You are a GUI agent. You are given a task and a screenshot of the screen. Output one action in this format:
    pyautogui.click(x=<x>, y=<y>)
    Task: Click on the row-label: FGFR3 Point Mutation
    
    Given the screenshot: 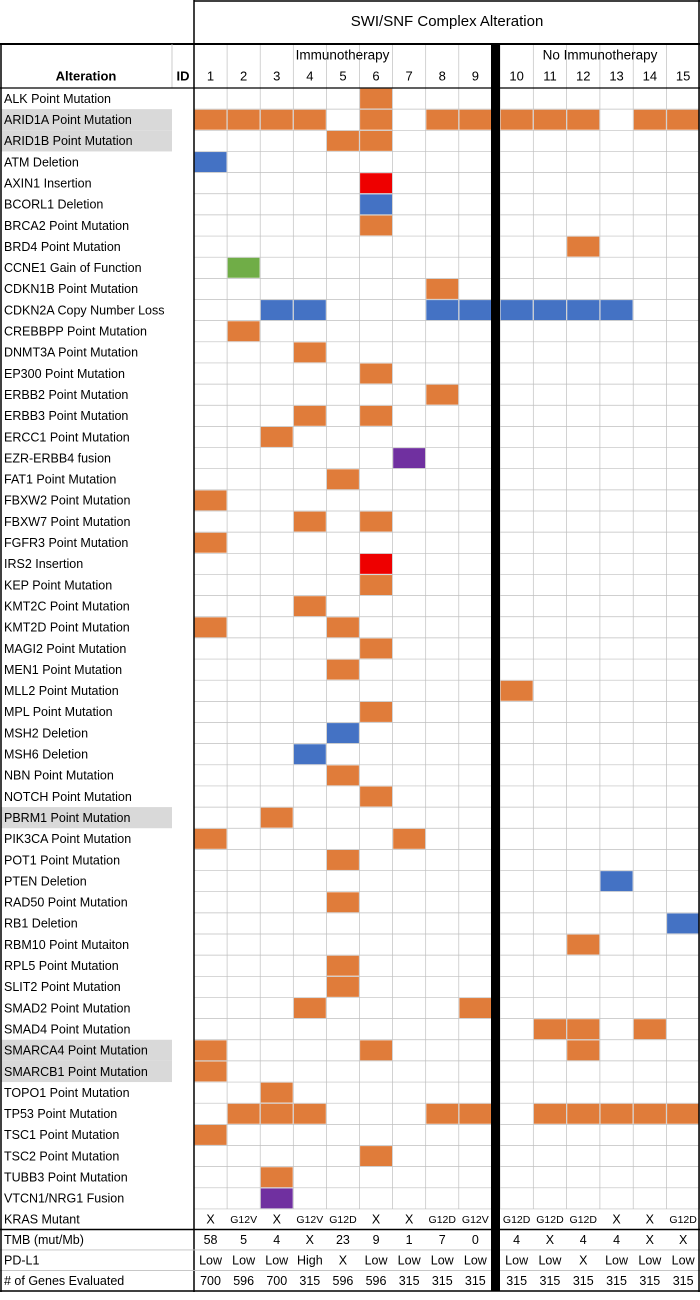 What is the action you would take?
    pyautogui.click(x=66, y=543)
    